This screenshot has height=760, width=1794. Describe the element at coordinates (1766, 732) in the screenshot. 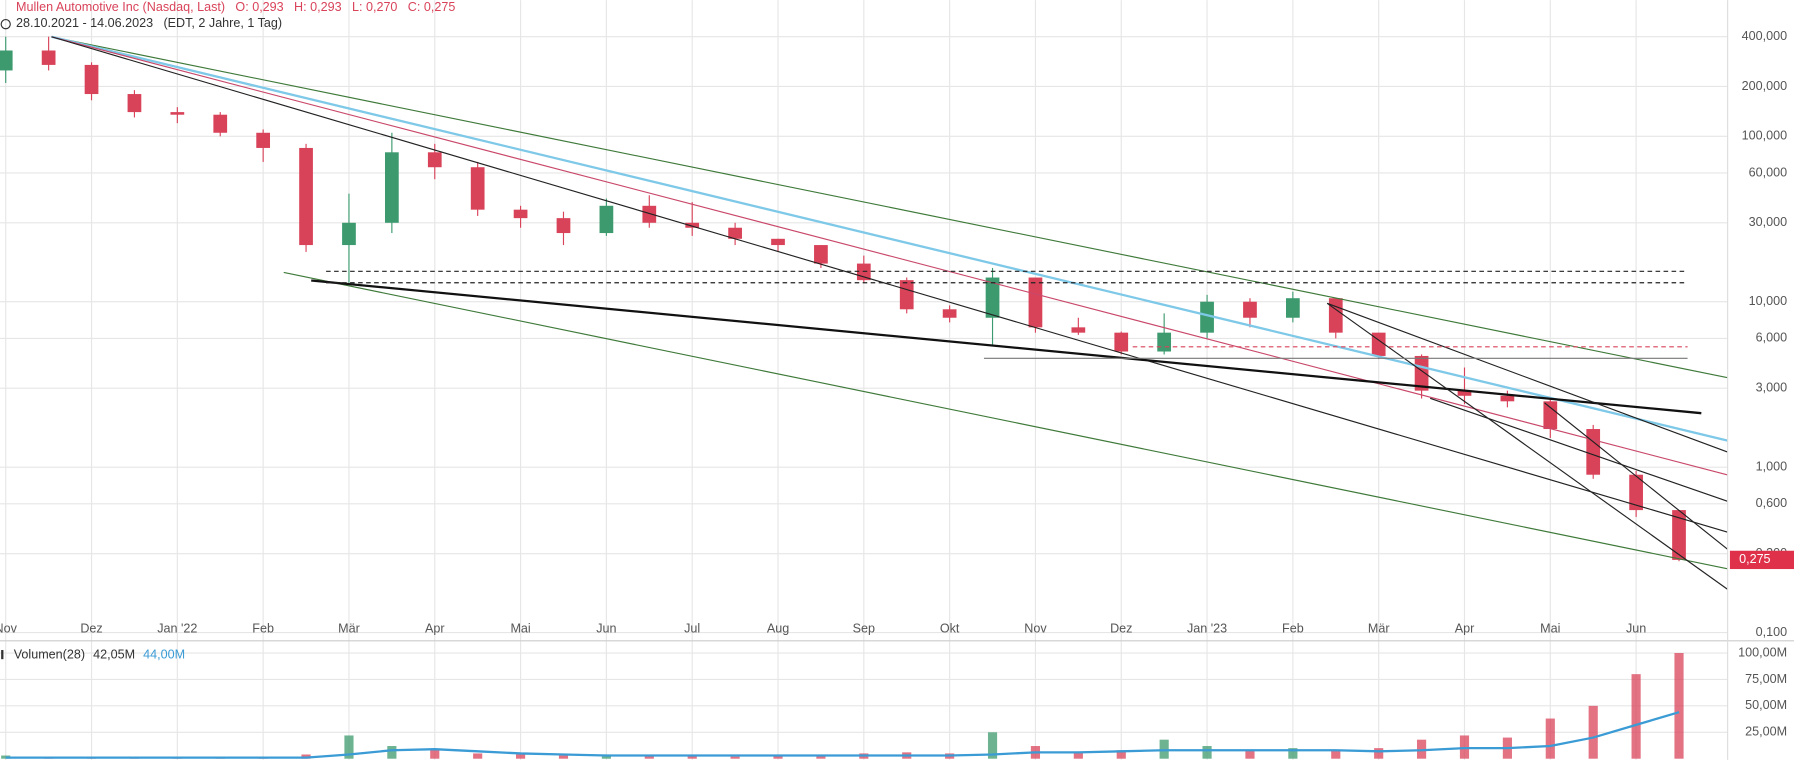

I see `y-tick-label: 25,00M` at that location.